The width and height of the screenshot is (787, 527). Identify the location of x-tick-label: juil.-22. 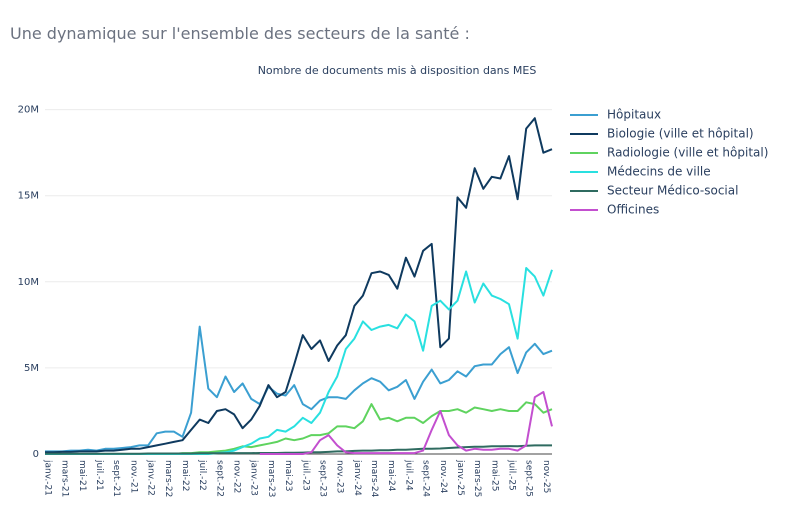
(202, 475).